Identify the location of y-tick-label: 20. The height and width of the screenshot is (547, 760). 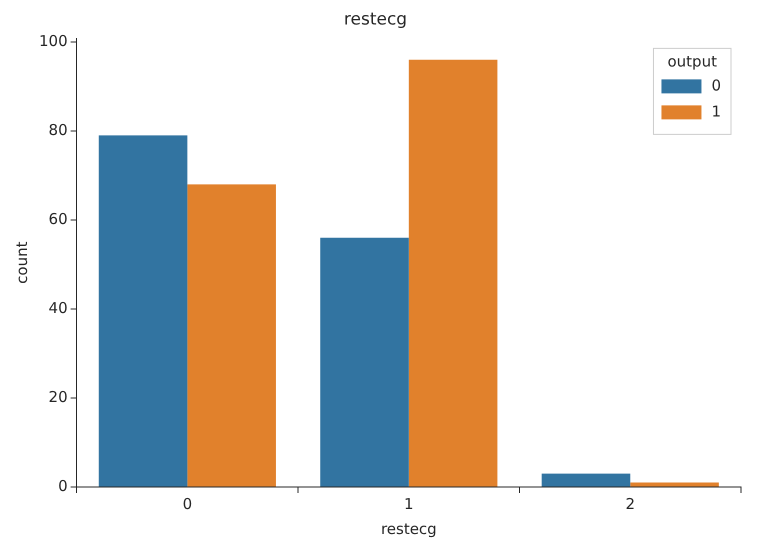
(58, 397).